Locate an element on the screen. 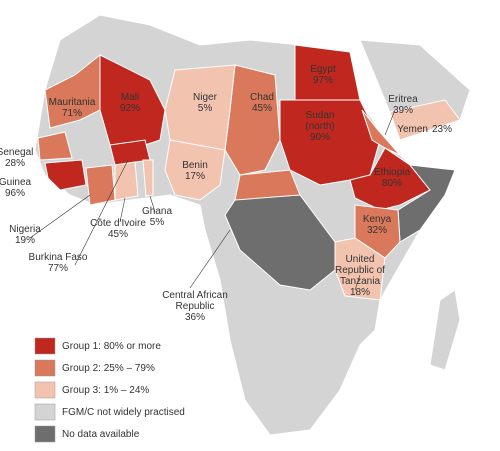 The height and width of the screenshot is (451, 500). country-name: Ethiopia is located at coordinates (392, 172).